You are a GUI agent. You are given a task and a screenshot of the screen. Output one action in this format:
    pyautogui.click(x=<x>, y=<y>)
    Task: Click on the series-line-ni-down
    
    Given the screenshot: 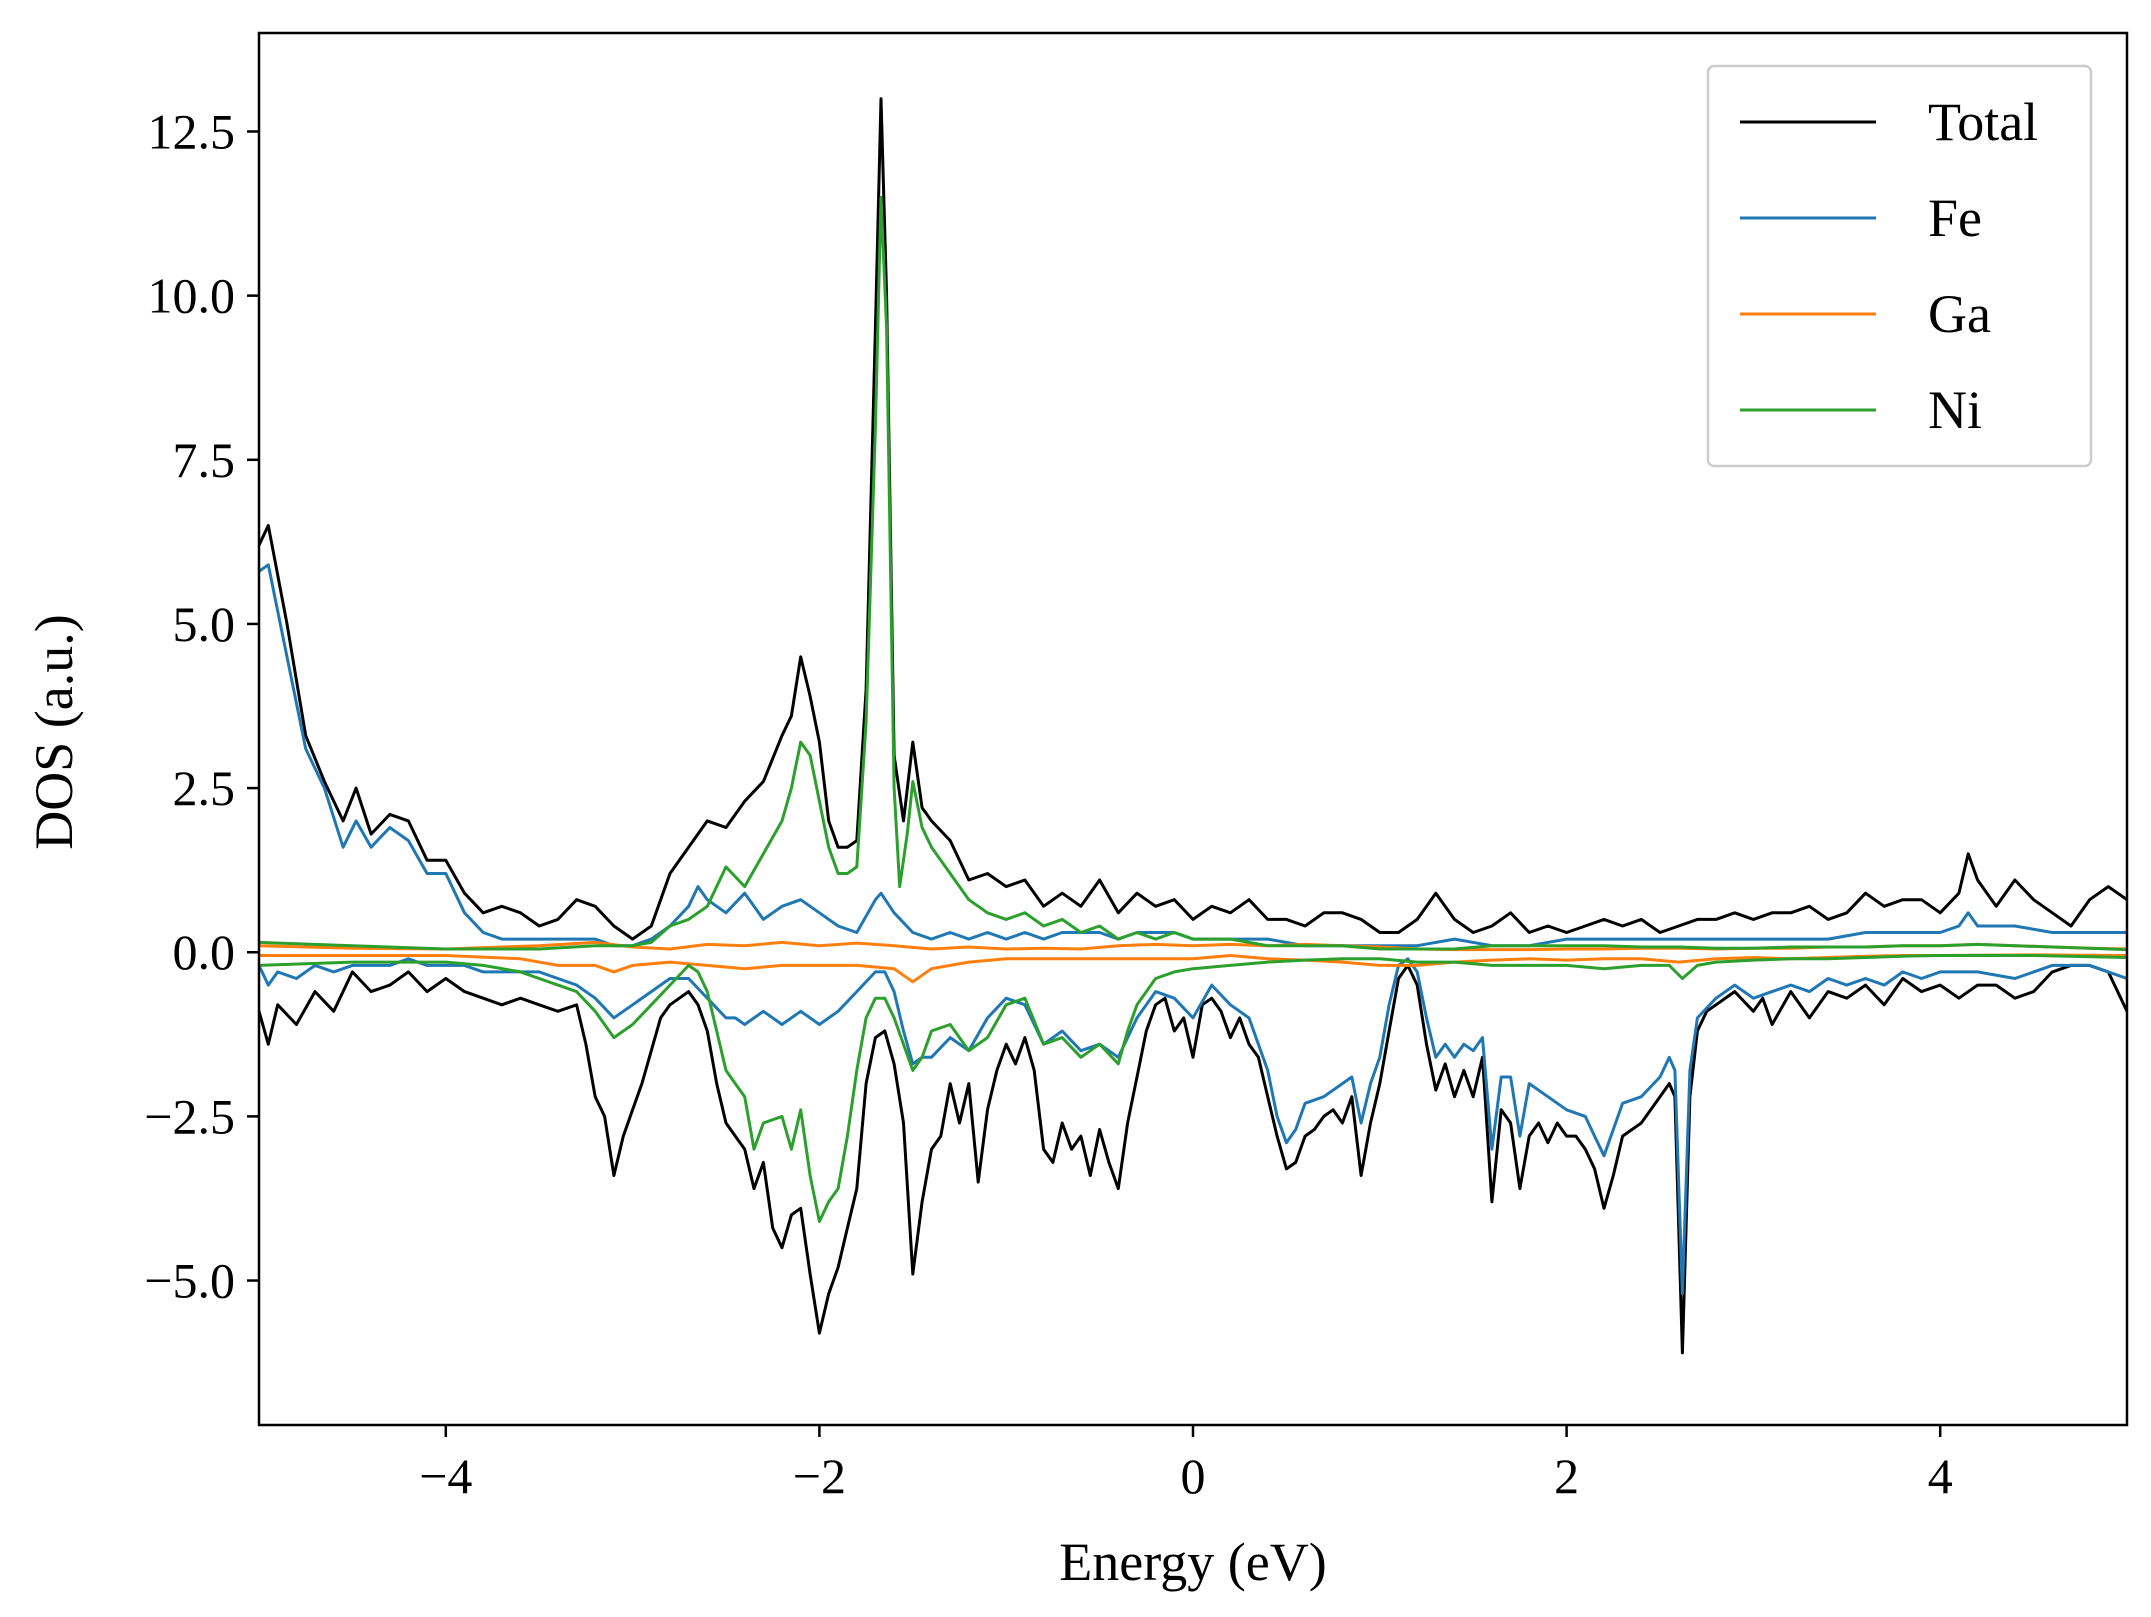 What is the action you would take?
    pyautogui.click(x=1193, y=1088)
    